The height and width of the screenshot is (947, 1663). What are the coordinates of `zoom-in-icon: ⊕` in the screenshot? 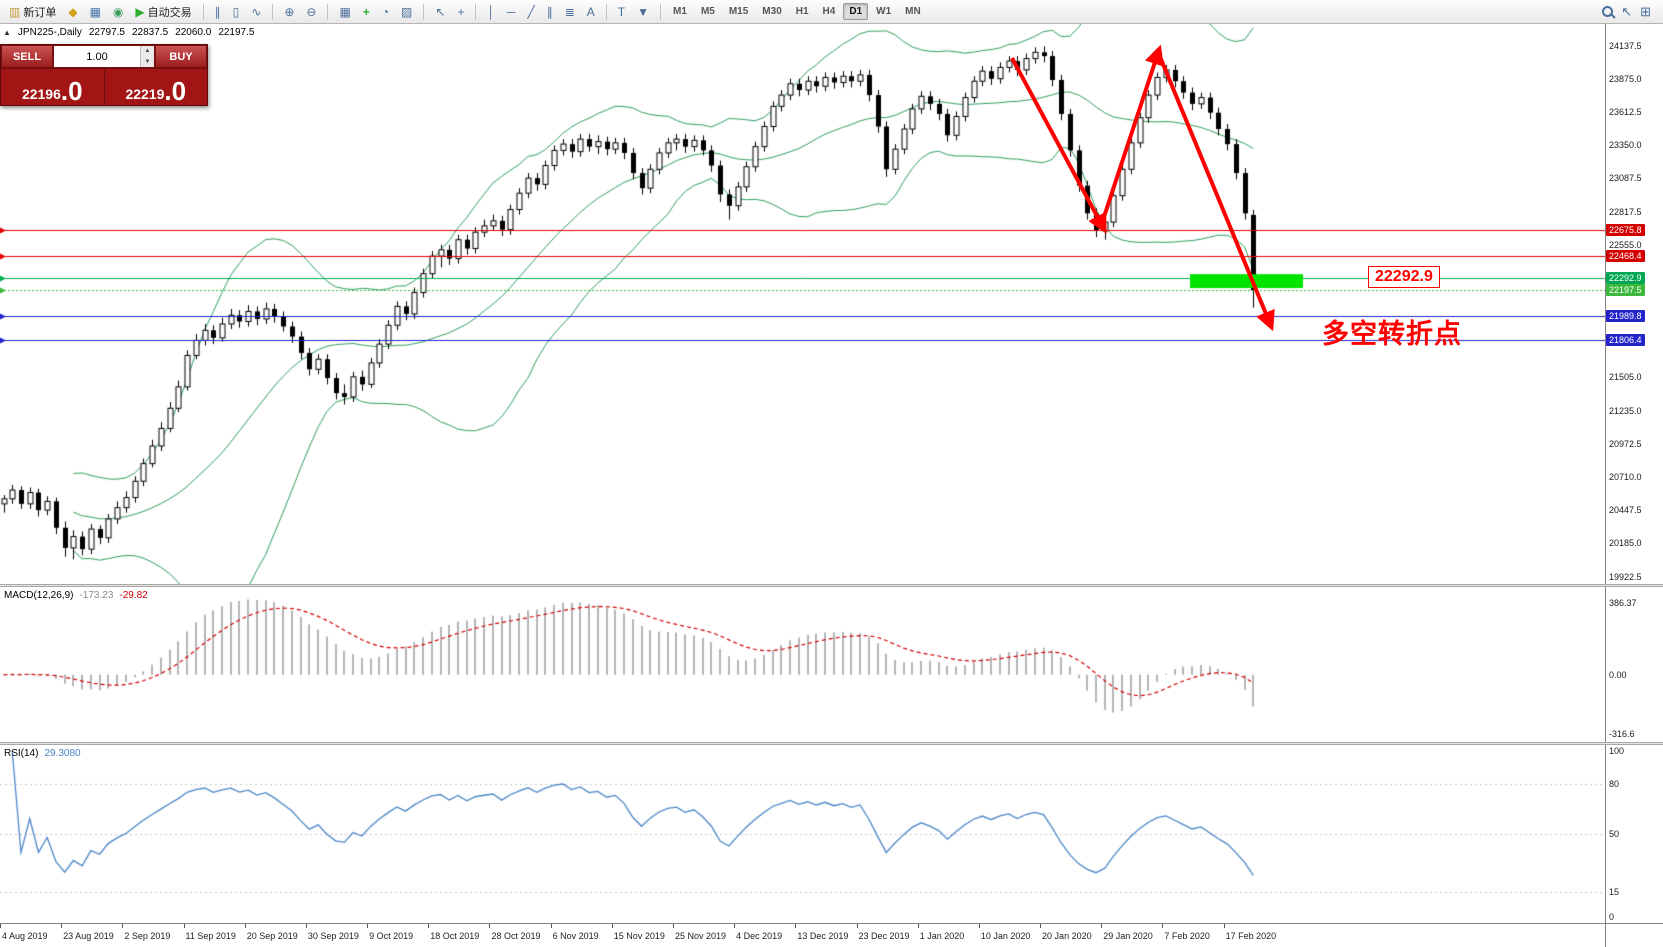 It's located at (289, 11).